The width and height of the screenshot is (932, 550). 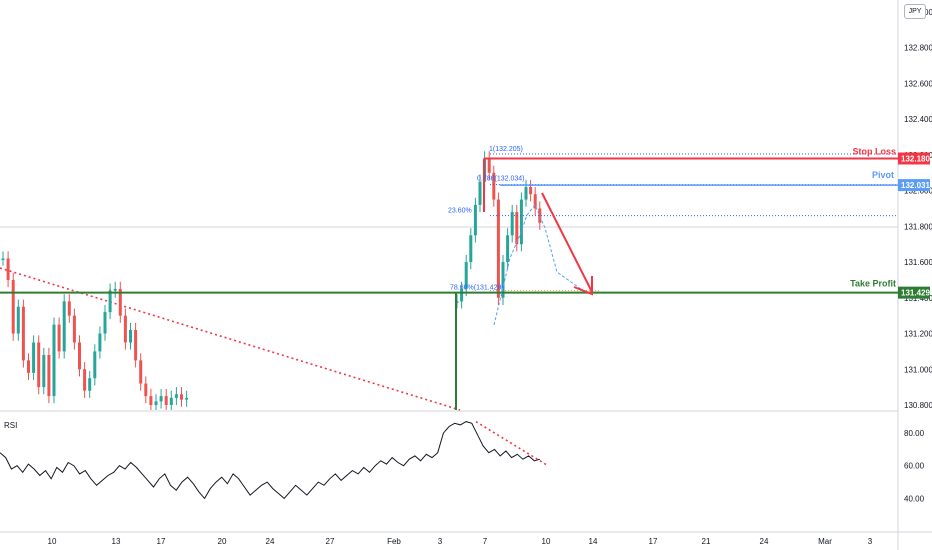 I want to click on x-tick-label: Feb, so click(x=394, y=541).